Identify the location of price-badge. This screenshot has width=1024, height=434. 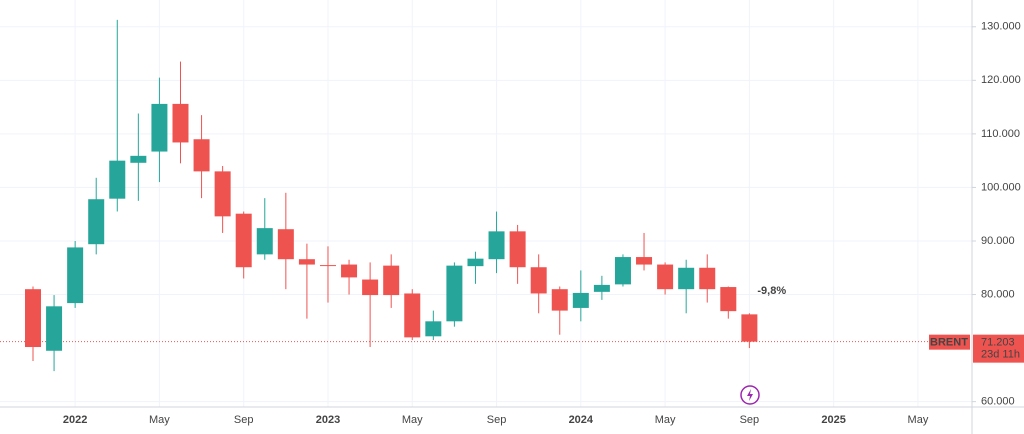
(998, 348).